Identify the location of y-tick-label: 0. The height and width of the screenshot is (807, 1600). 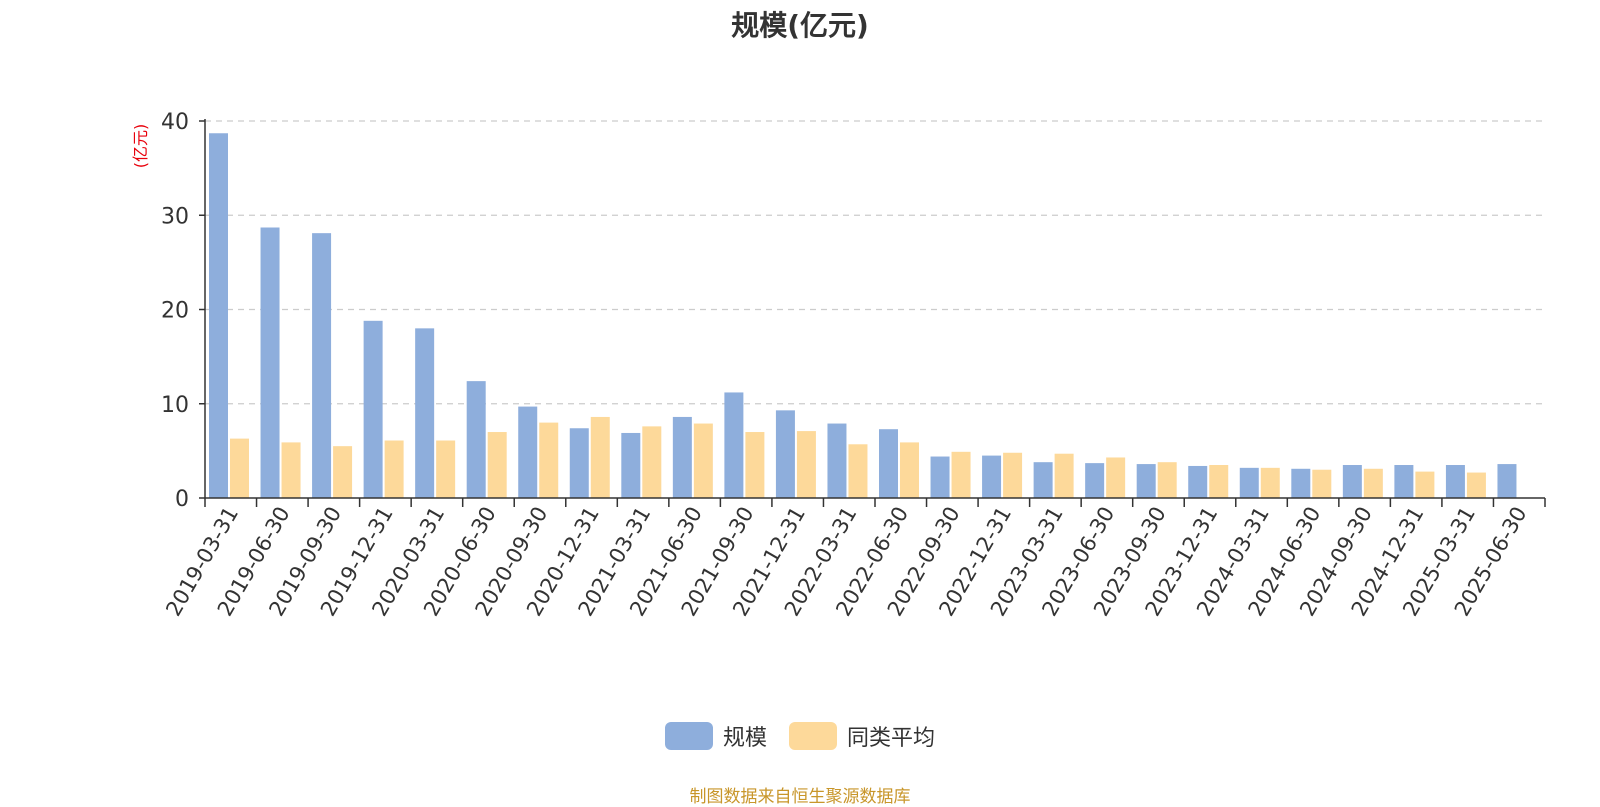
(182, 499).